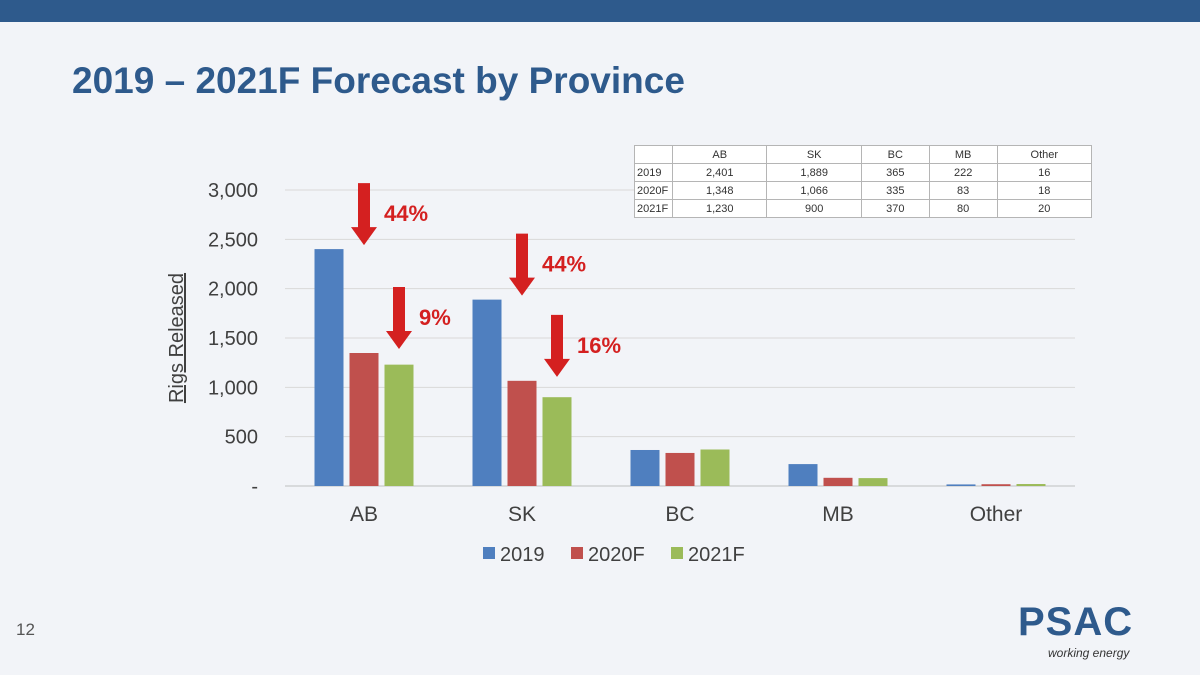 Image resolution: width=1200 pixels, height=675 pixels. What do you see at coordinates (233, 240) in the screenshot?
I see `y-tick-label: 2,500` at bounding box center [233, 240].